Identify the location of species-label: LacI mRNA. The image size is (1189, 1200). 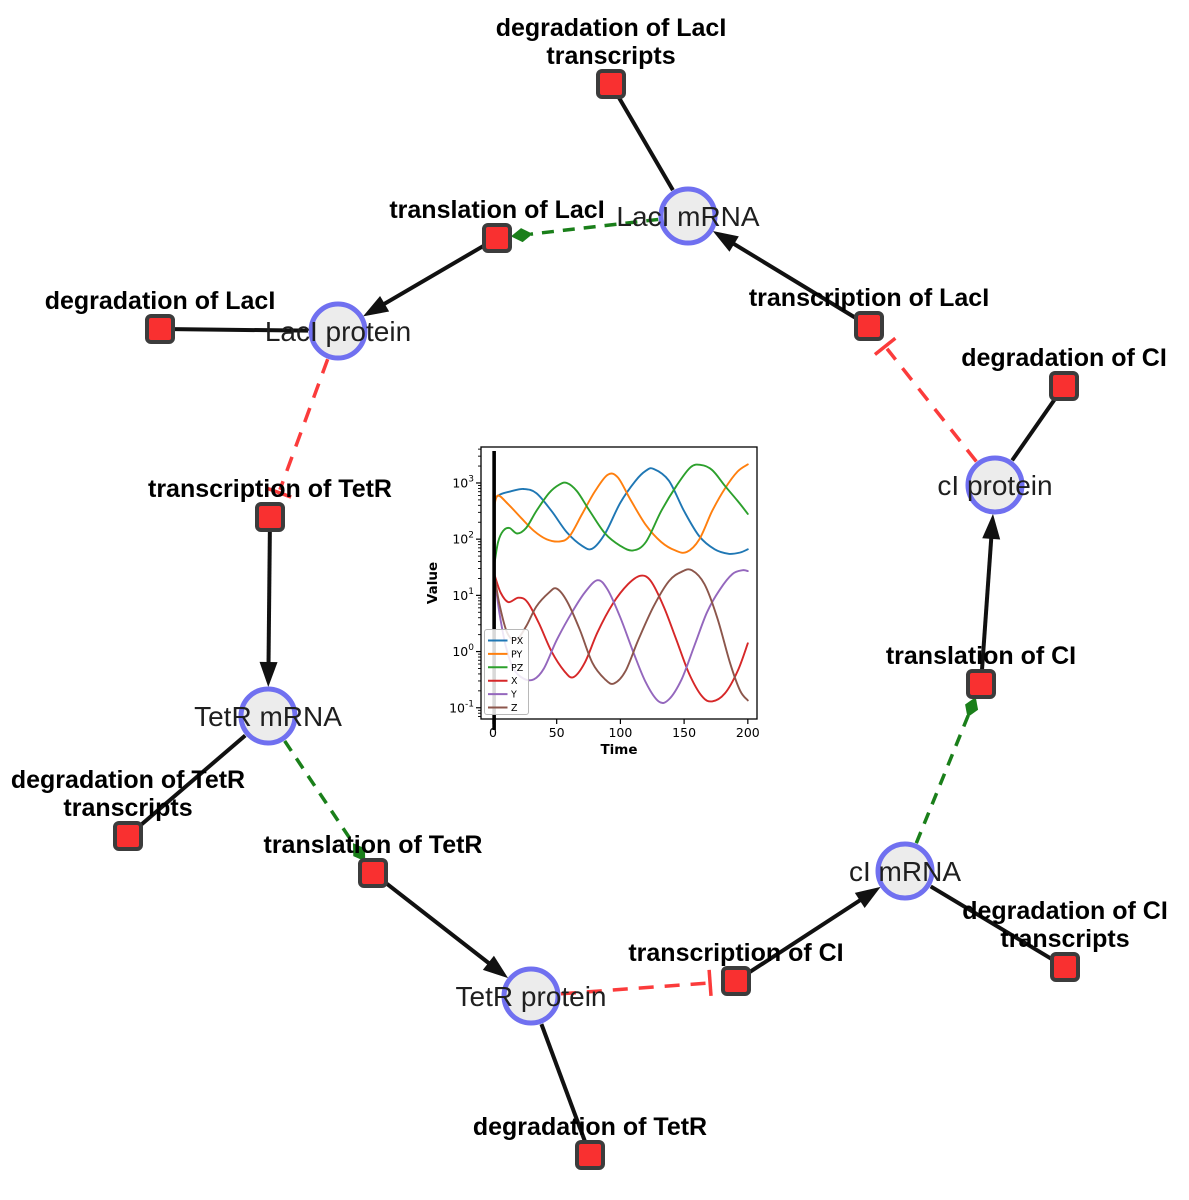
(687, 216).